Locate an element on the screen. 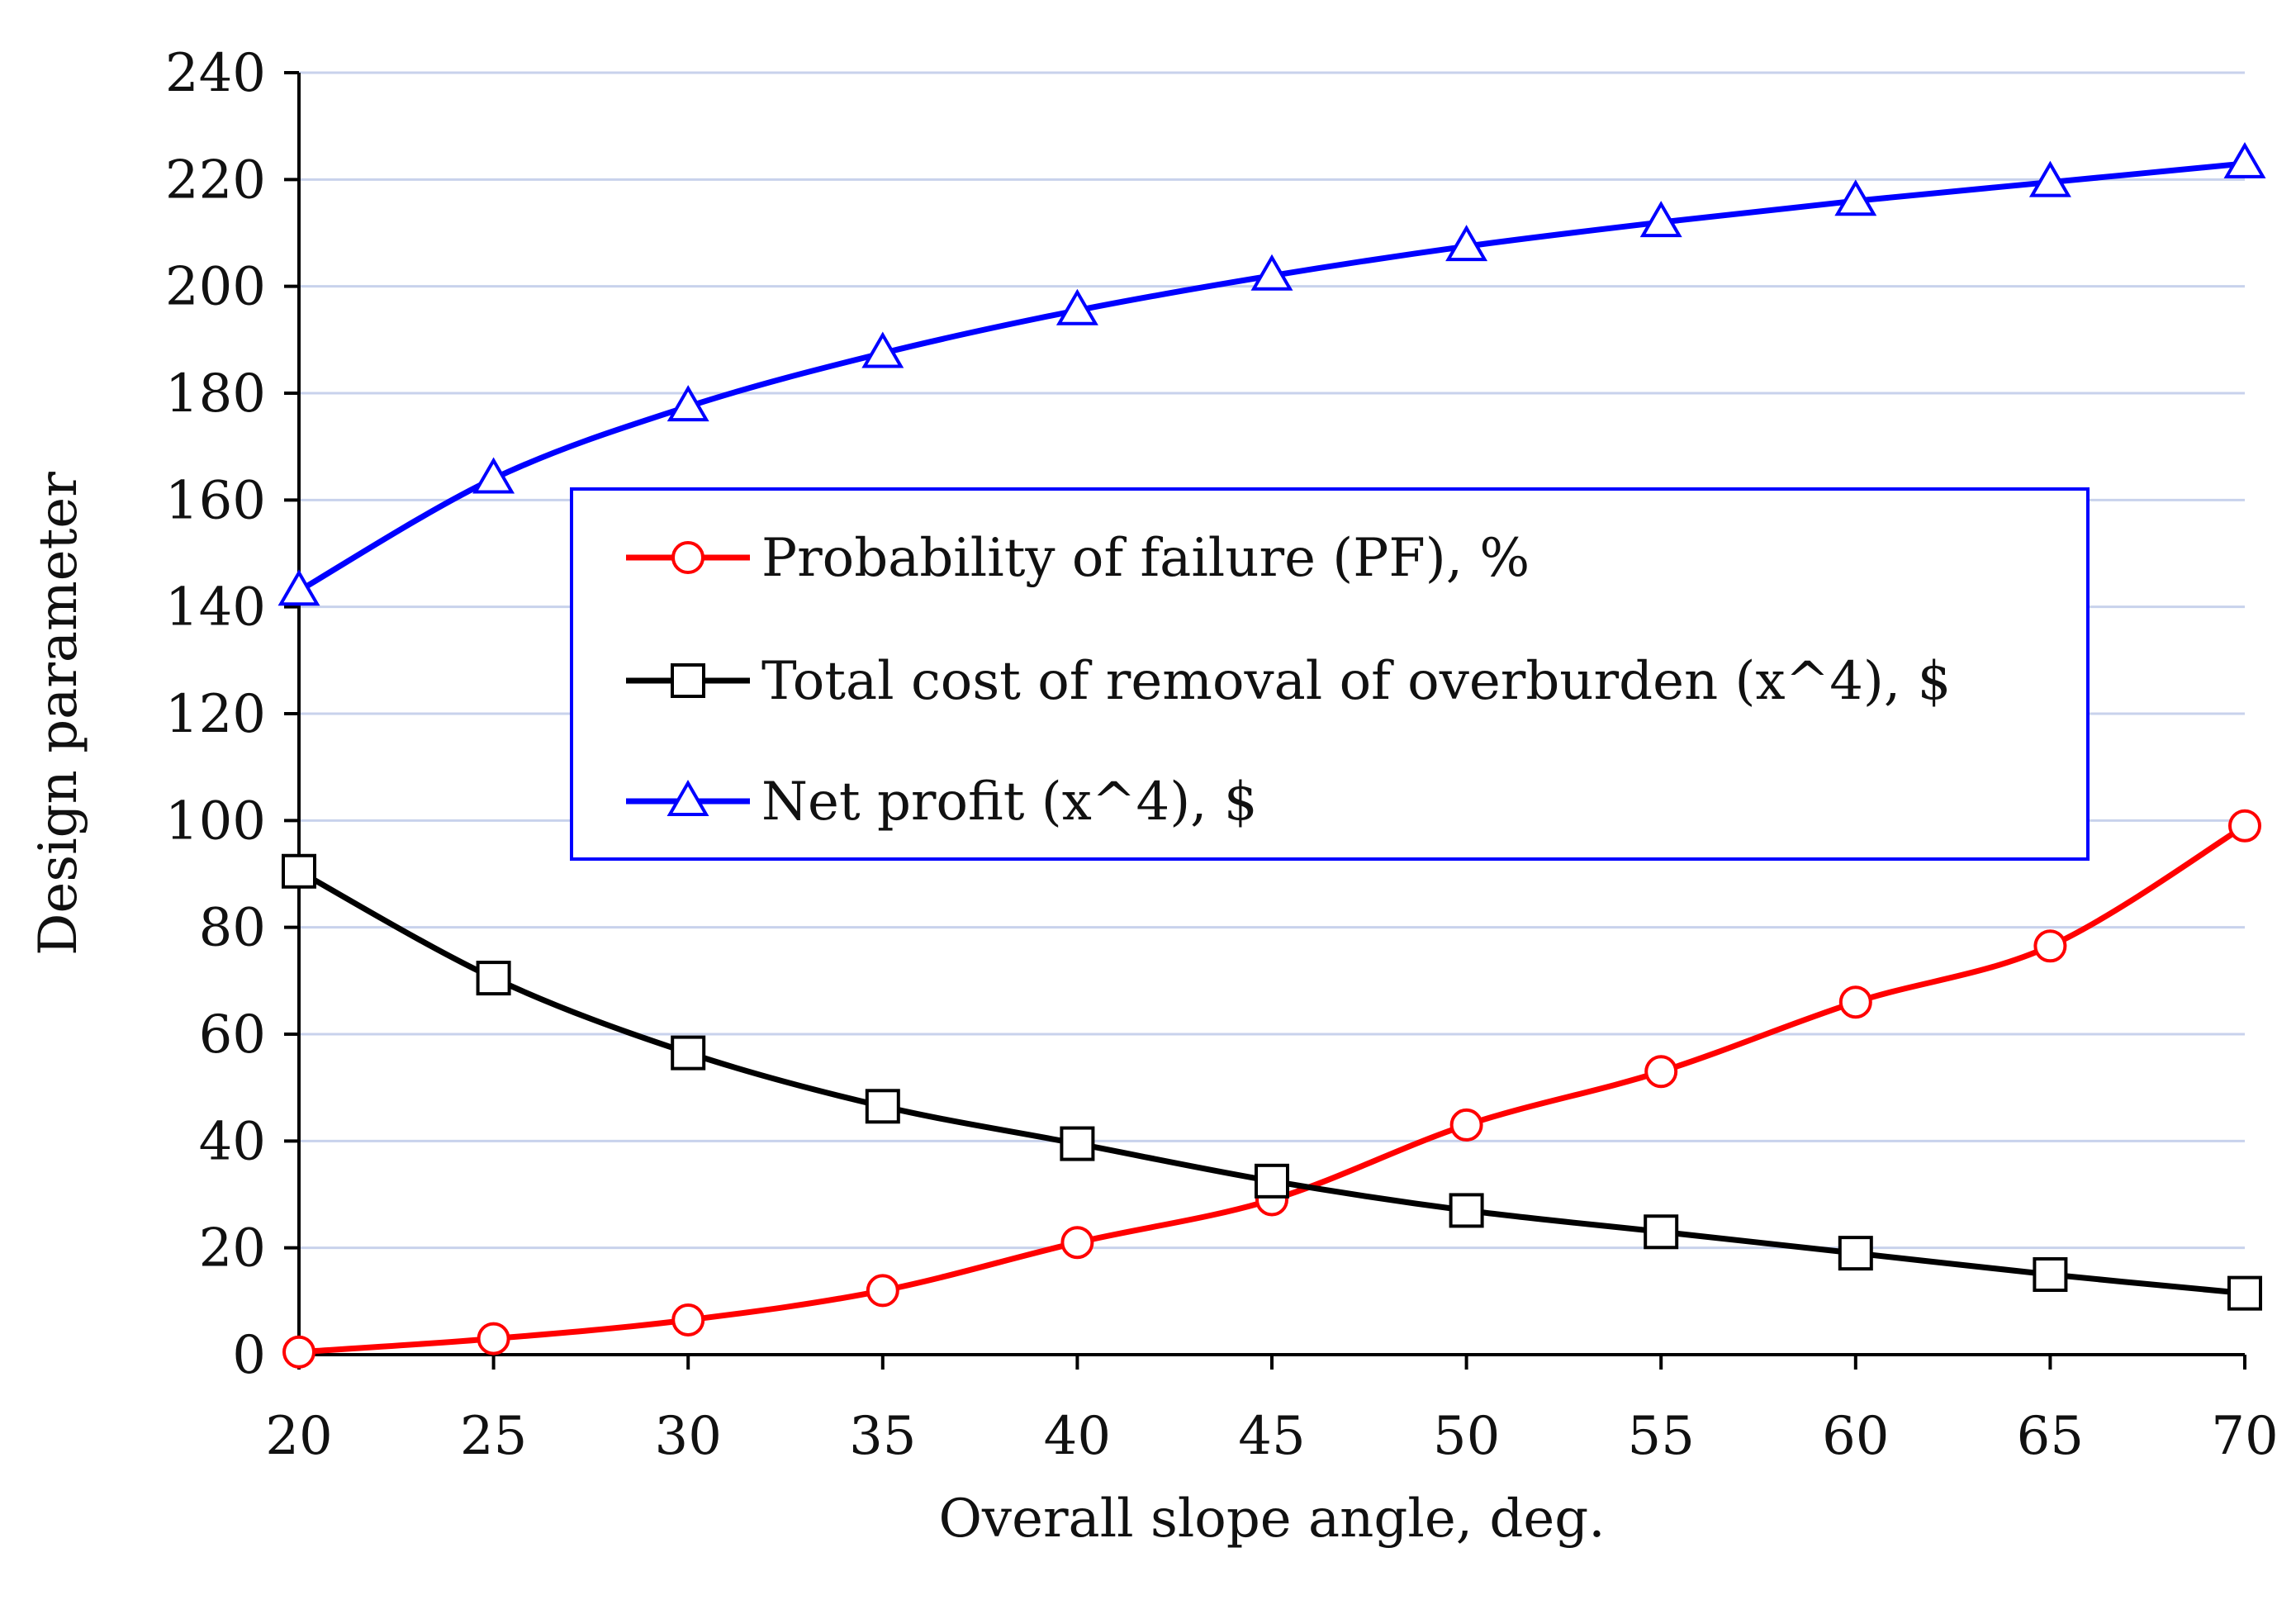  y-tick-label: 140 is located at coordinates (215, 608).